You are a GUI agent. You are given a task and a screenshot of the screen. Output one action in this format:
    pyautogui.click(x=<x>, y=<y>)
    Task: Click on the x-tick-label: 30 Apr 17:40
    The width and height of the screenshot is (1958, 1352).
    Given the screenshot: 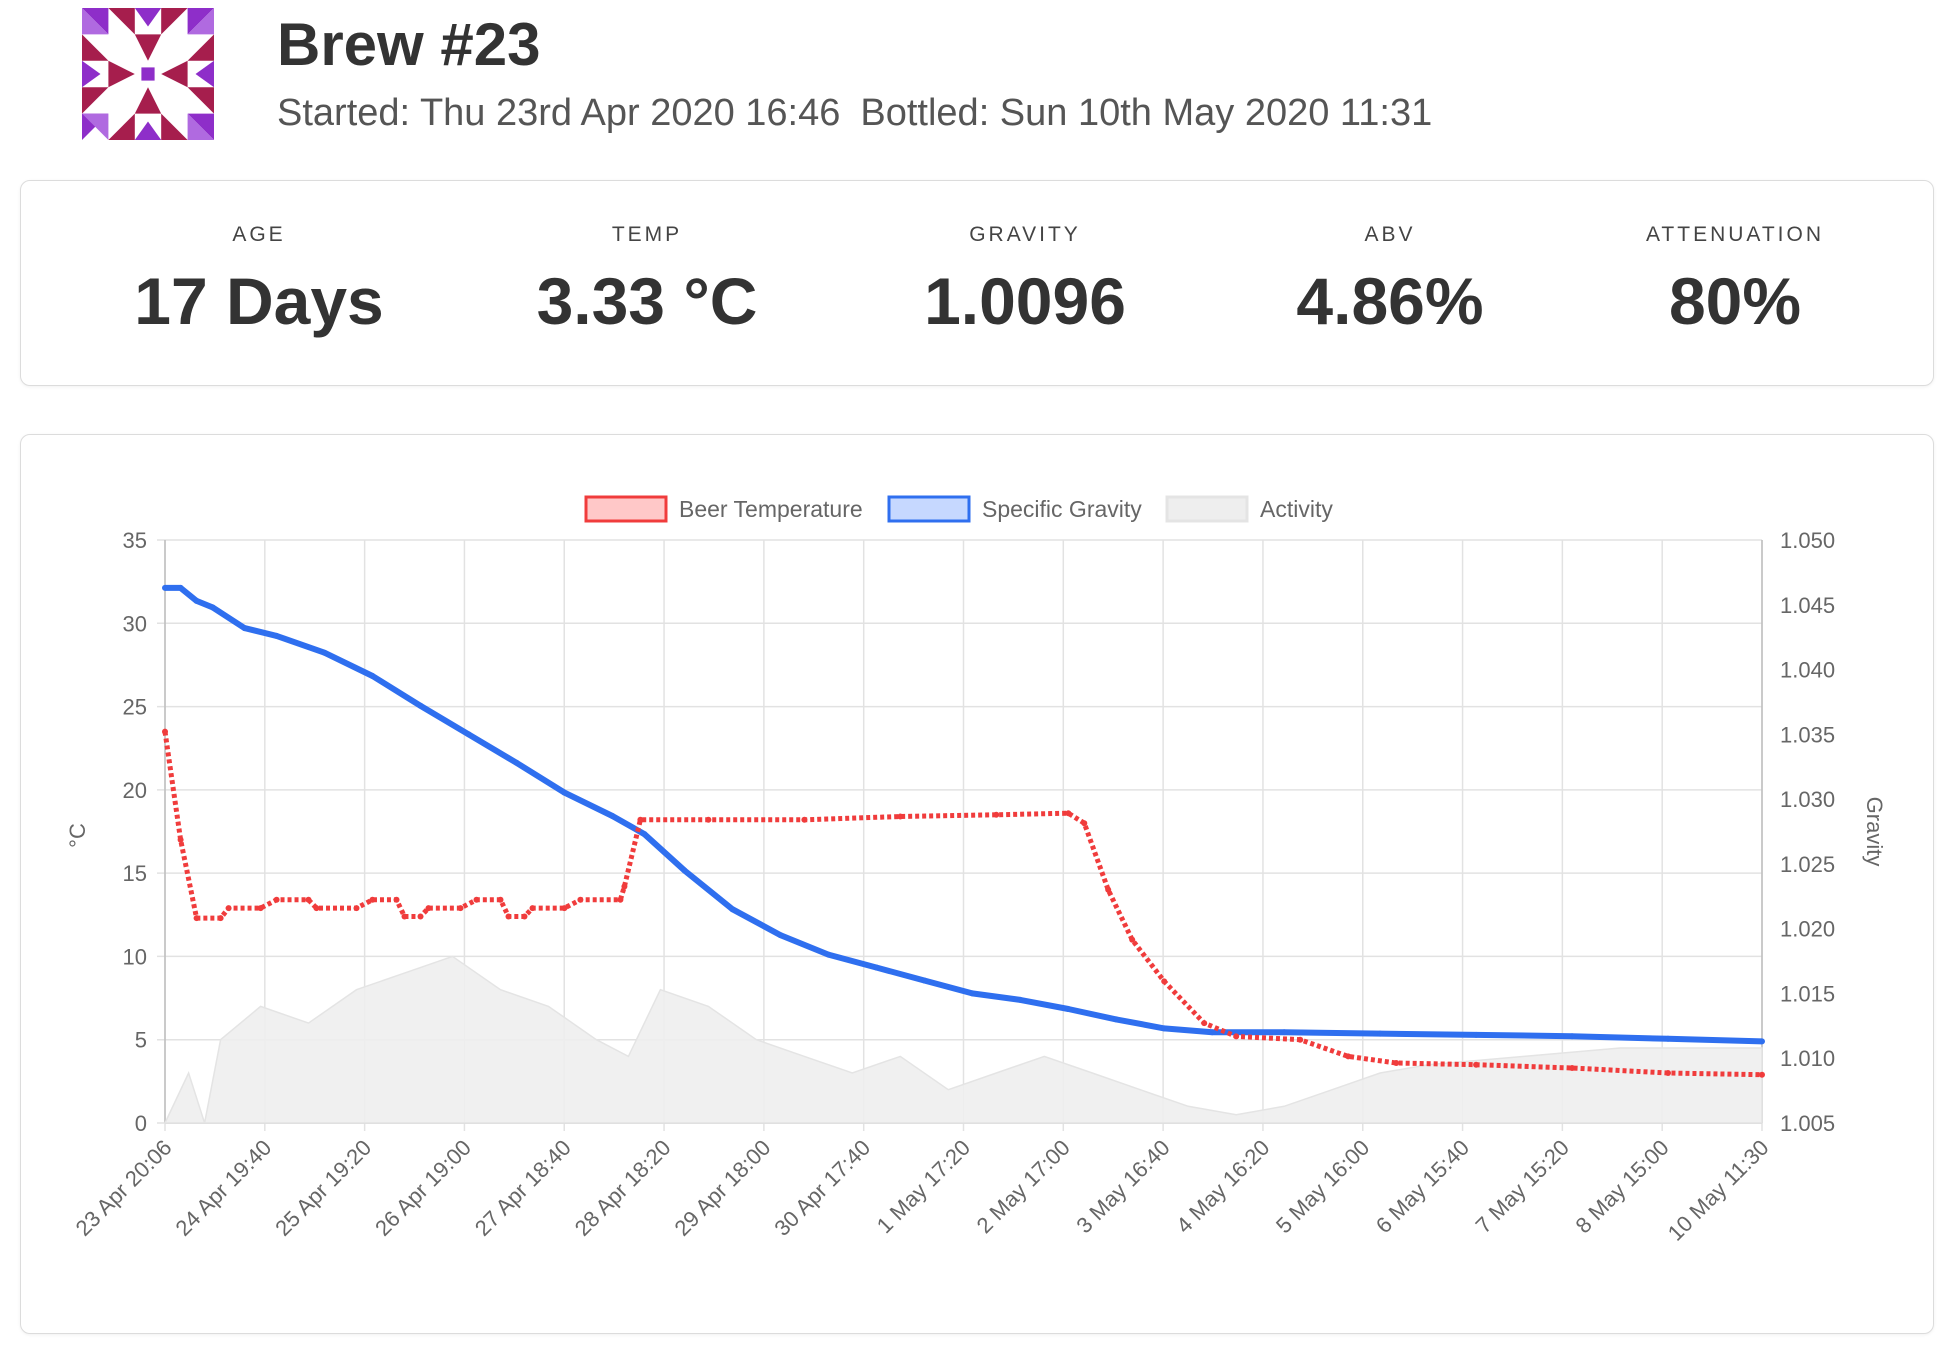 What is the action you would take?
    pyautogui.click(x=822, y=1188)
    